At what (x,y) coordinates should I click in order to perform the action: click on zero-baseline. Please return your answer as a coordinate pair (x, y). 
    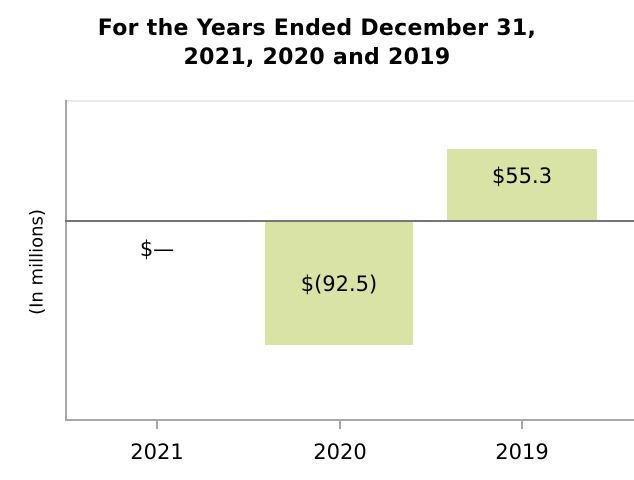
    Looking at the image, I should click on (349, 221).